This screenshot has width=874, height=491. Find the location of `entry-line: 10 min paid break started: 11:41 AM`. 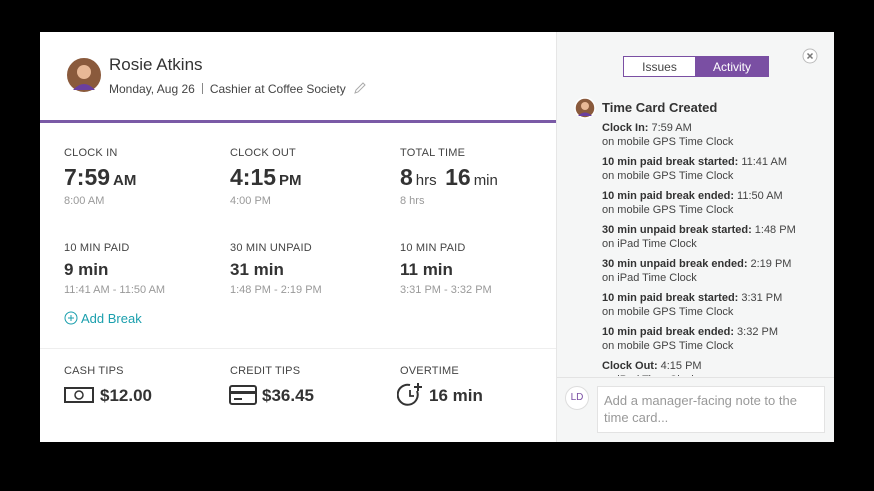

entry-line: 10 min paid break started: 11:41 AM is located at coordinates (717, 162).